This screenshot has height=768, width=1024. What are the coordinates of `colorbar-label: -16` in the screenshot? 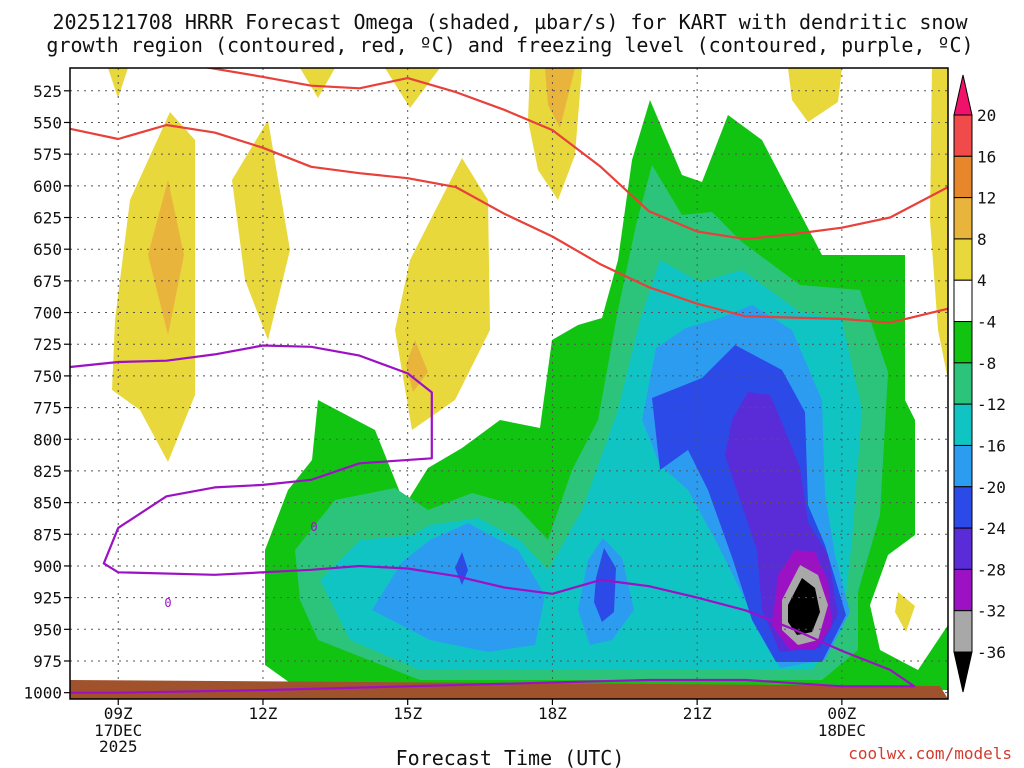 It's located at (991, 445).